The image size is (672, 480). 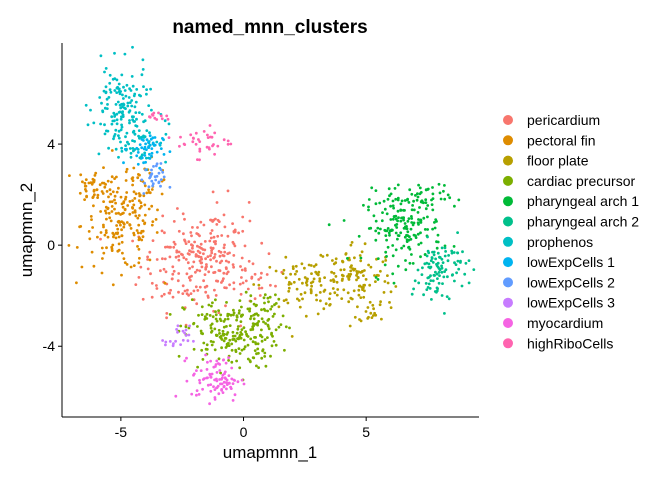 I want to click on y-ticks: 4 0 -4, so click(x=52, y=245).